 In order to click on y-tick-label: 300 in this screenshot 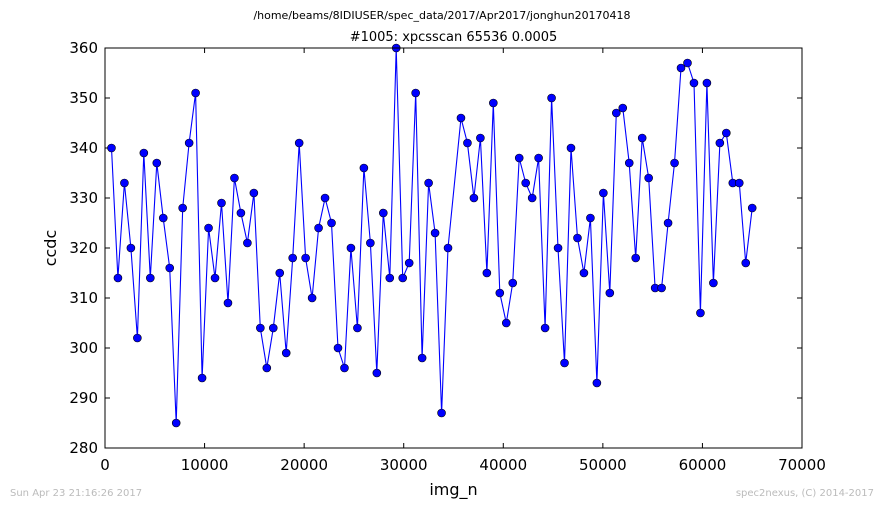, I will do `click(83, 348)`.